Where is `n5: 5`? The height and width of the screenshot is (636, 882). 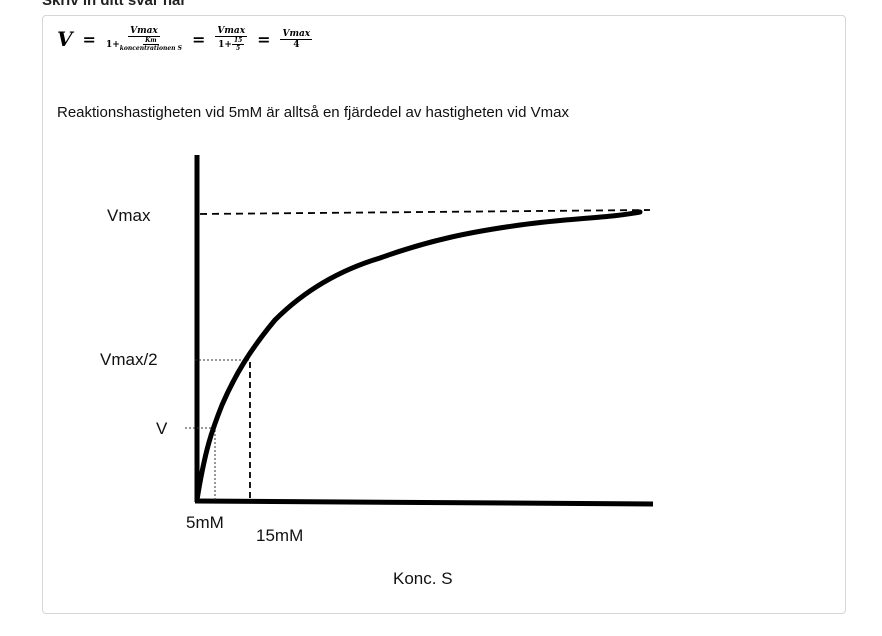 n5: 5 is located at coordinates (238, 48).